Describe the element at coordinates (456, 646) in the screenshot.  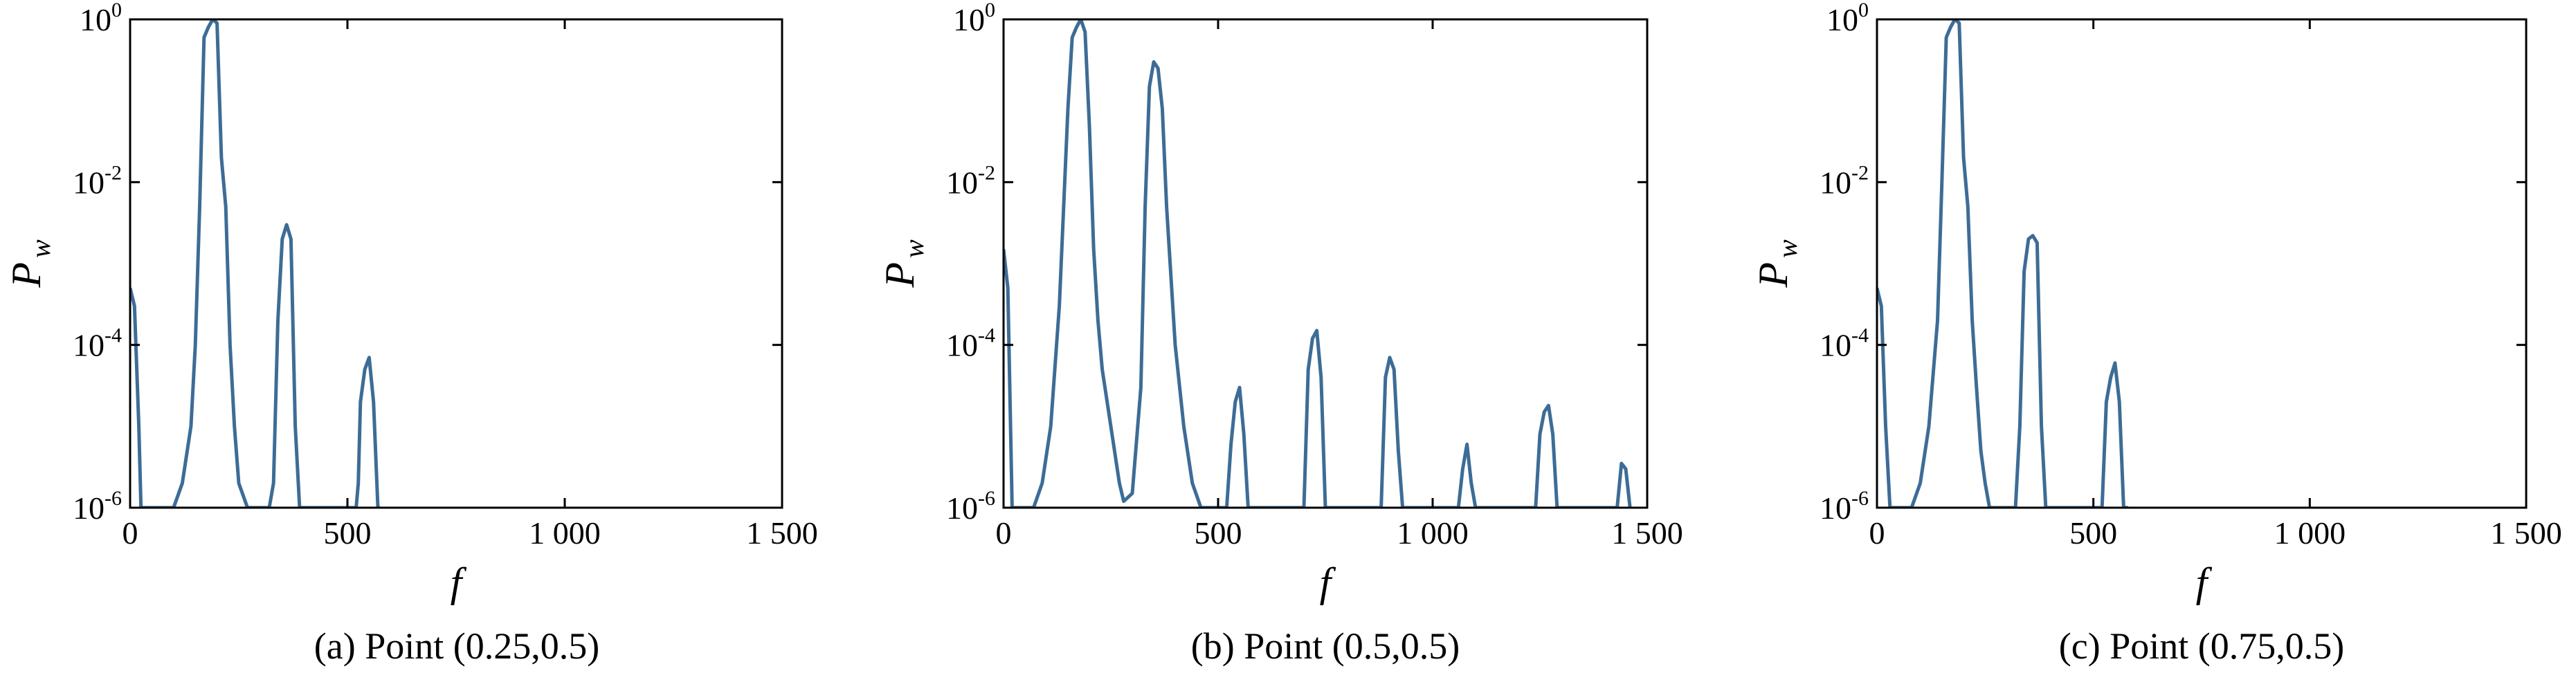
I see `panel-caption: (a) Point (0.25,0.5)` at that location.